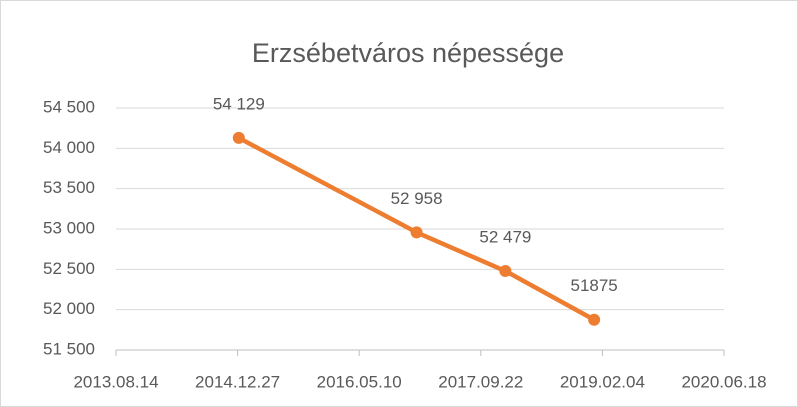 The height and width of the screenshot is (407, 798). I want to click on y-tick-label: 52 000, so click(69, 308).